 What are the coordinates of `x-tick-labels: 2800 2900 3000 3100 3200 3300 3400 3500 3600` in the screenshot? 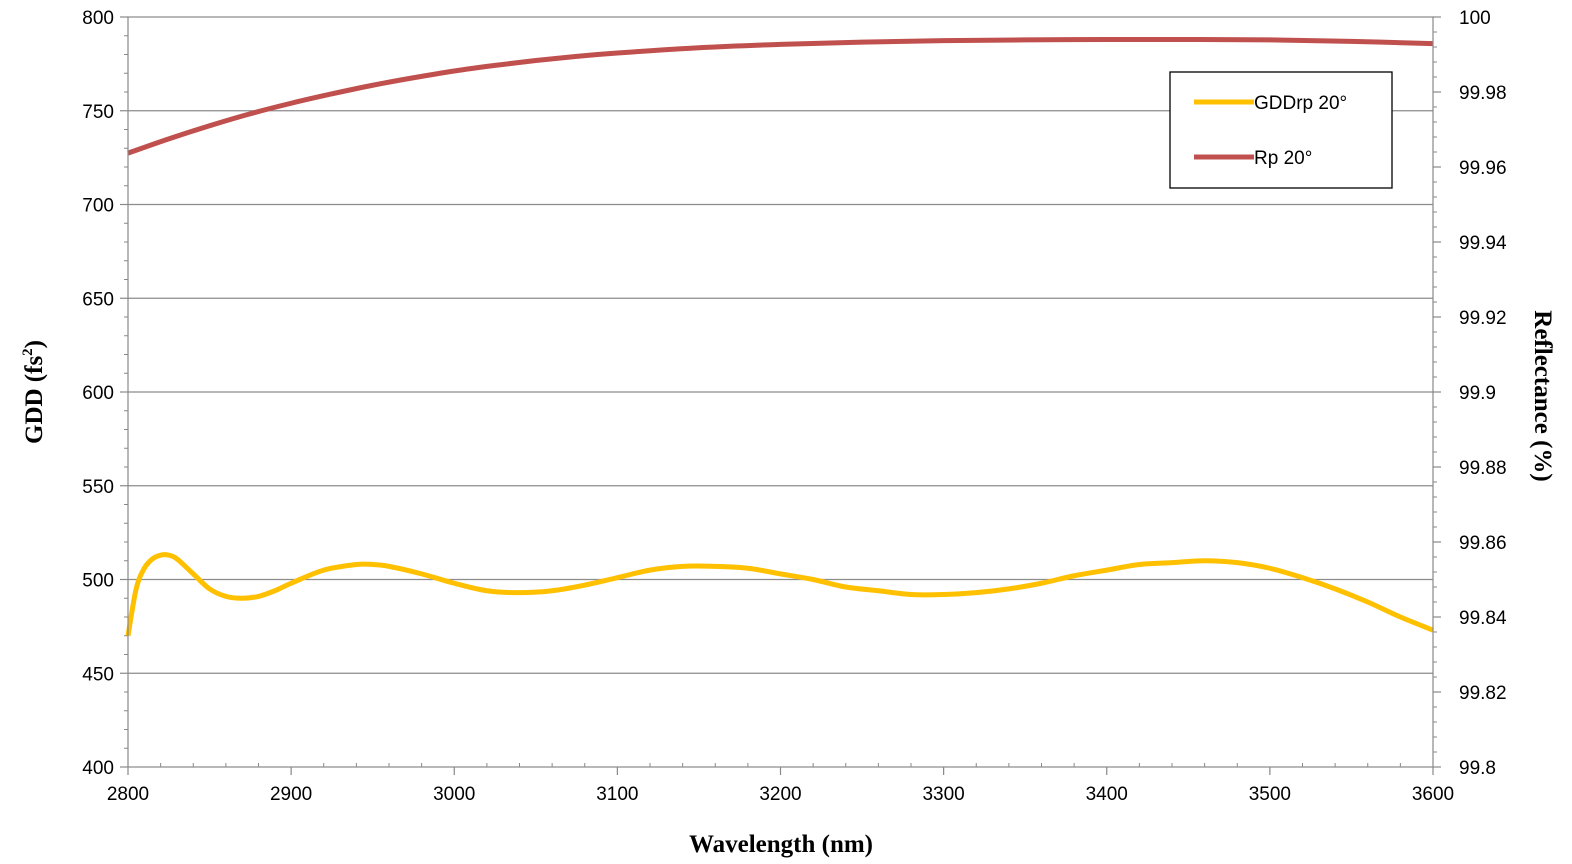 It's located at (780, 794).